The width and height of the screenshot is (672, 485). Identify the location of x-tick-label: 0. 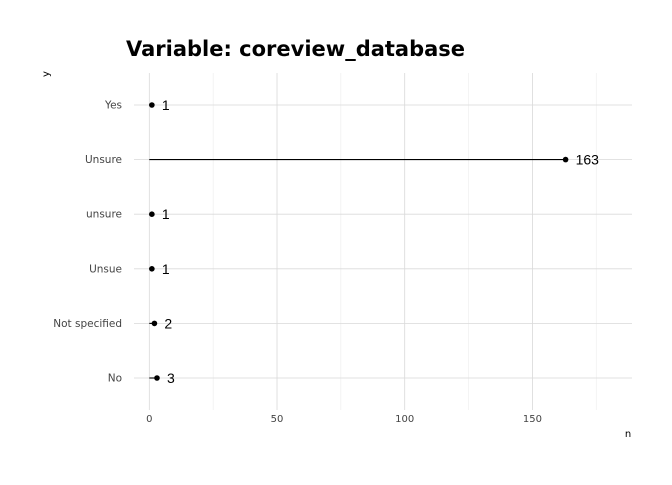
(149, 419).